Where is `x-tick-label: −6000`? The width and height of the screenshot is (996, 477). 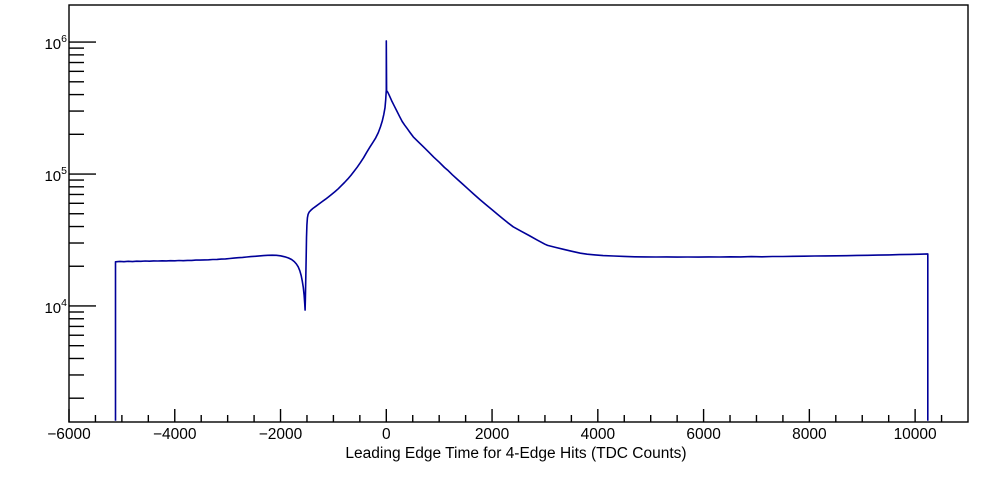
x-tick-label: −6000 is located at coordinates (69, 434).